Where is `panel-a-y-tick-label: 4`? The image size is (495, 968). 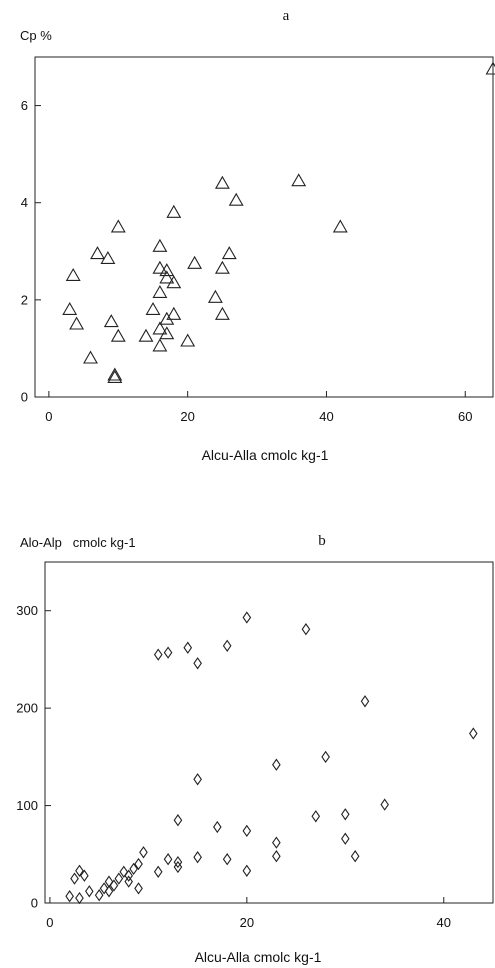
panel-a-y-tick-label: 4 is located at coordinates (24, 202).